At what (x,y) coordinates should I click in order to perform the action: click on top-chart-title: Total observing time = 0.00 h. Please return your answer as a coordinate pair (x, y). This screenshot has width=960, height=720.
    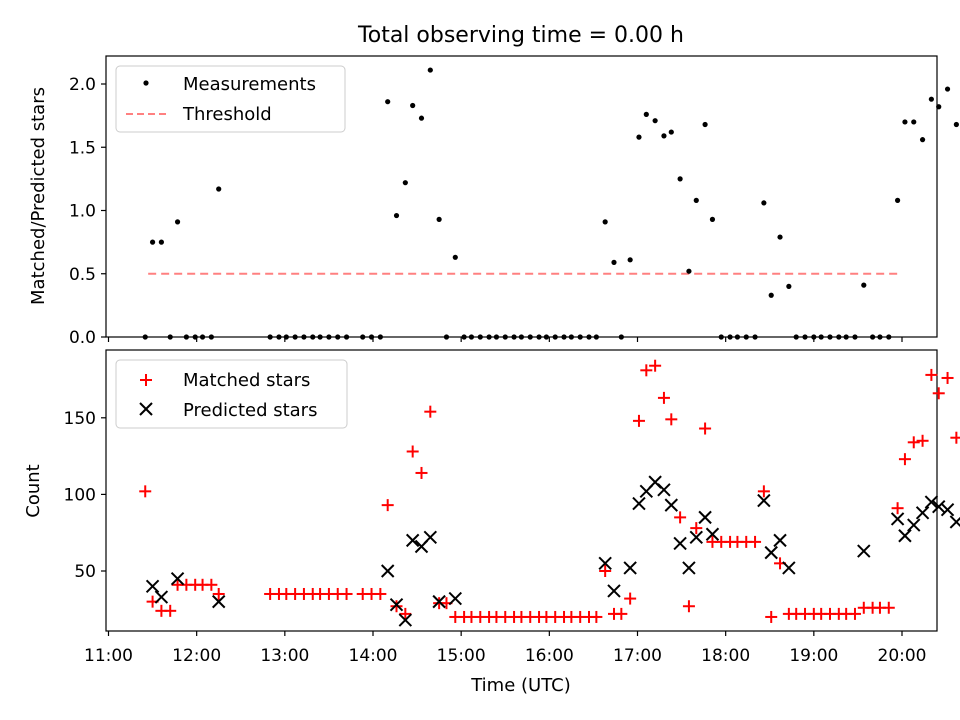
    Looking at the image, I should click on (520, 35).